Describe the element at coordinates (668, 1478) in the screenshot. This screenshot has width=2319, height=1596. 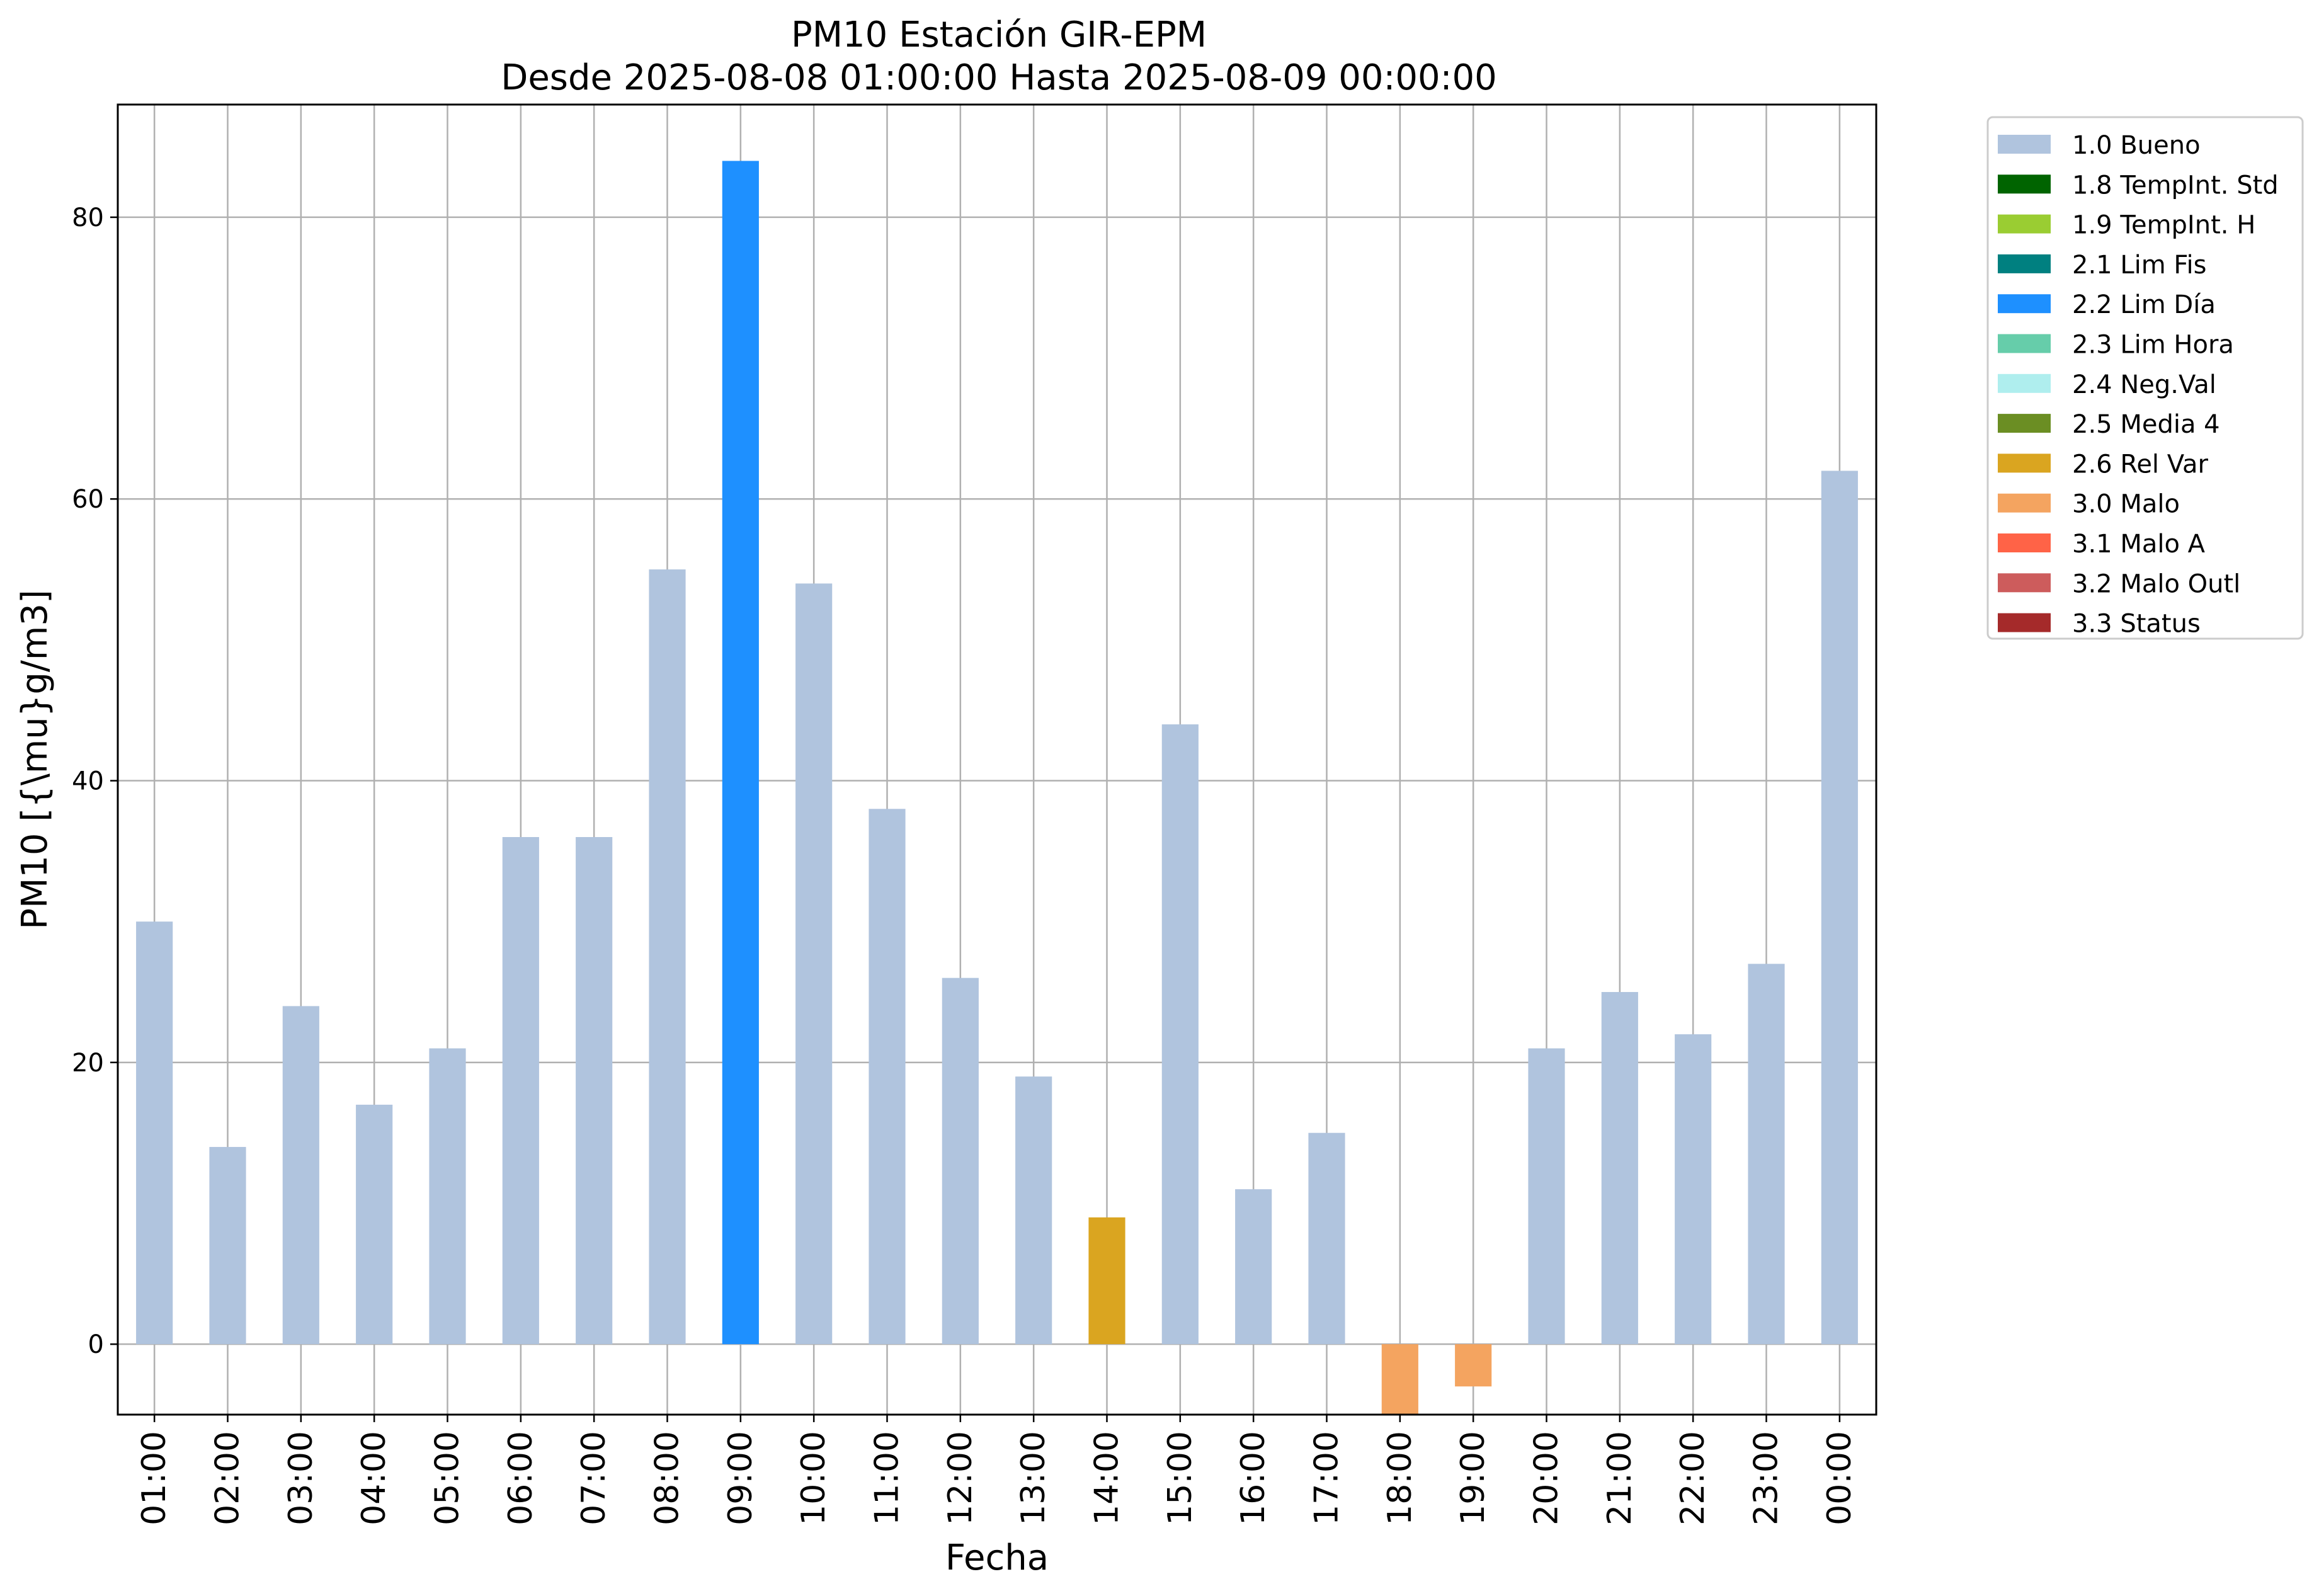
I see `x-tick-label: 08:00` at that location.